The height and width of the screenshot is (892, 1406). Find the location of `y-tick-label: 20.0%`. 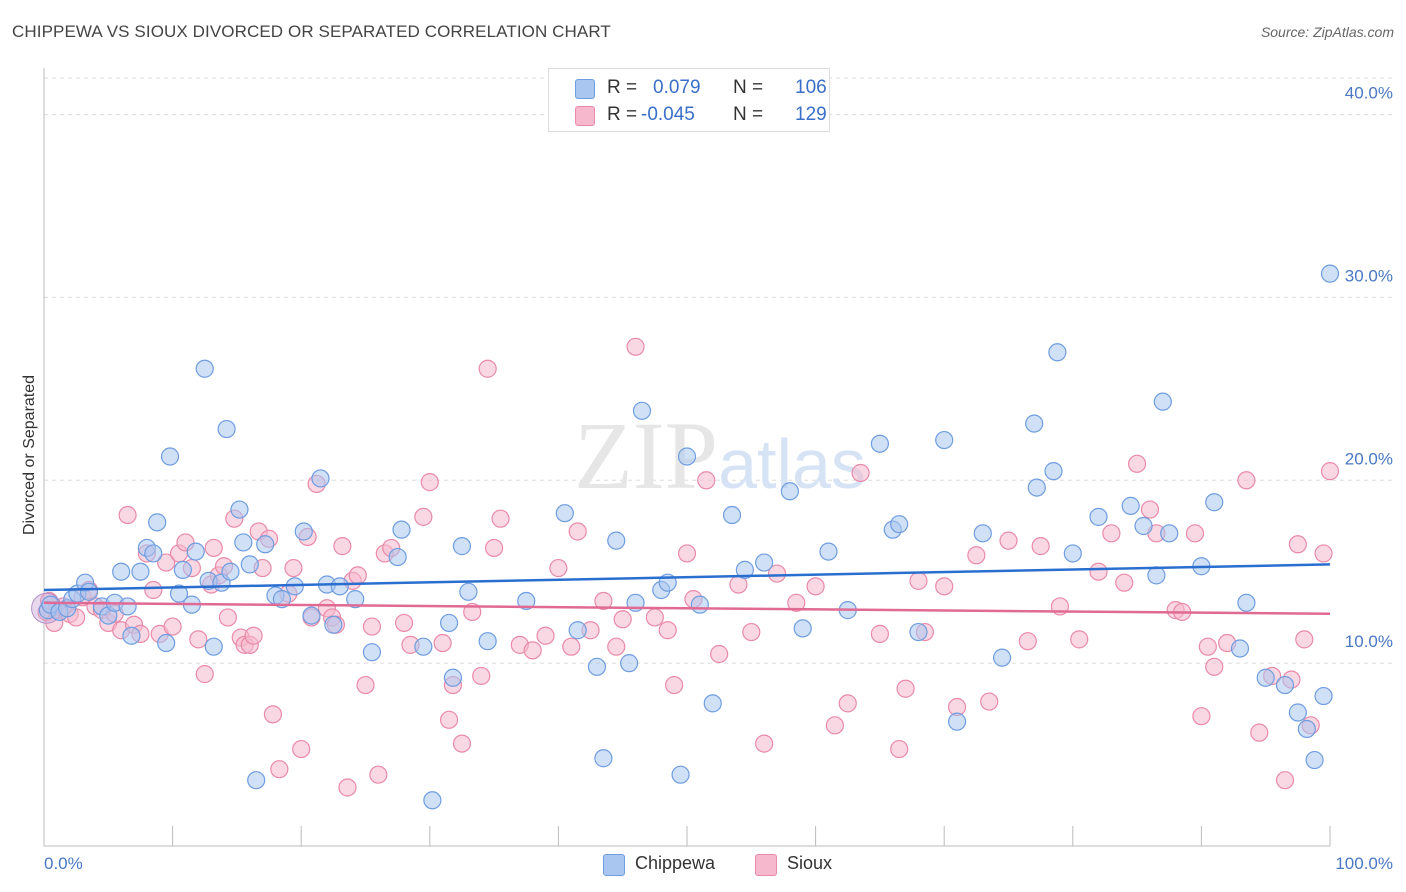

y-tick-label: 20.0% is located at coordinates (1369, 458).